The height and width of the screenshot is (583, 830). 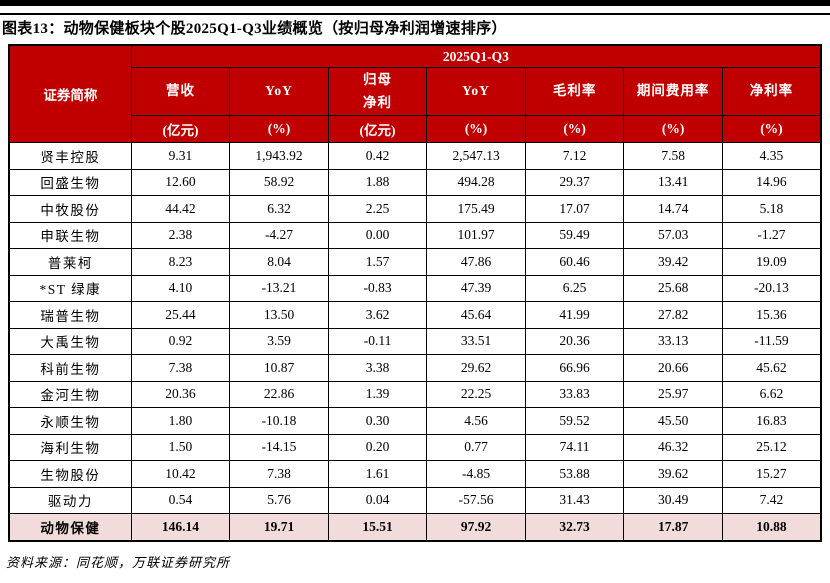 I want to click on value-cell: 25.97, so click(x=673, y=394).